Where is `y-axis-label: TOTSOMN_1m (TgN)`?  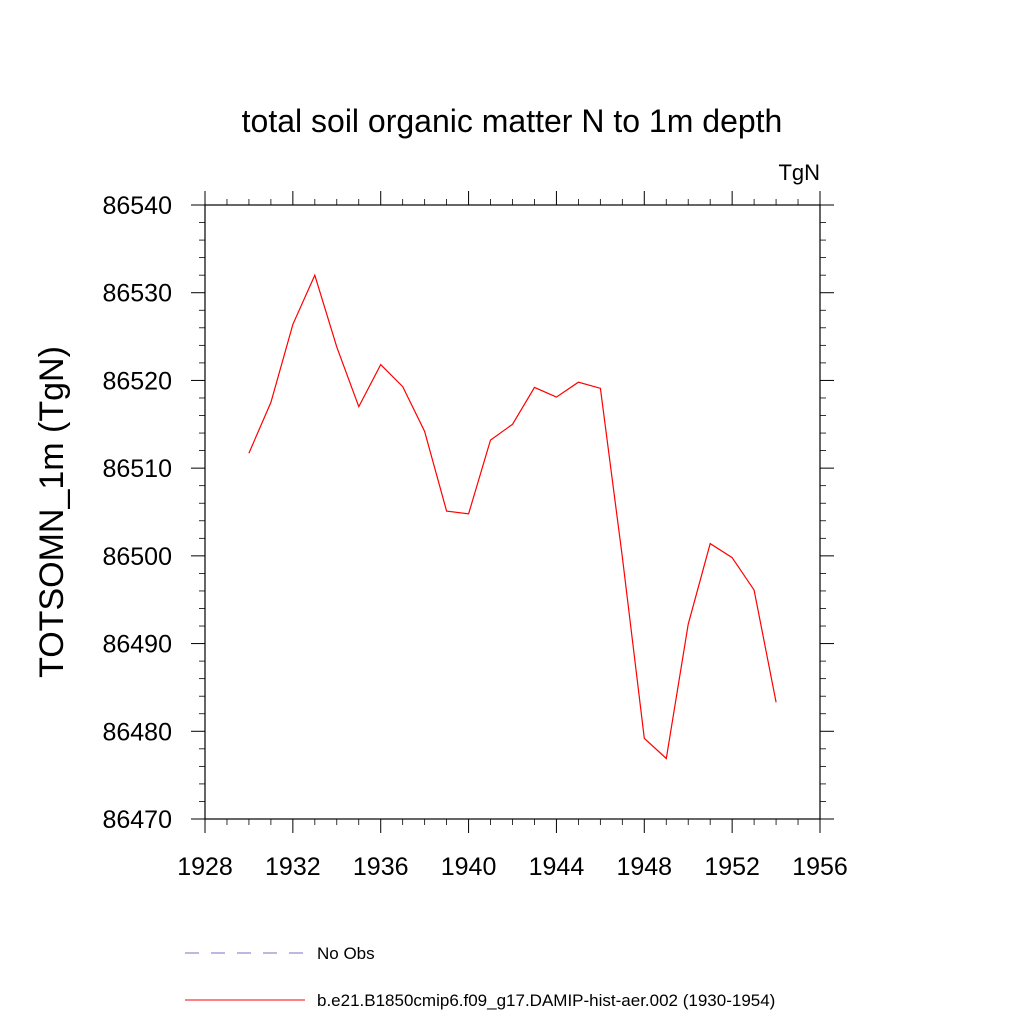
y-axis-label: TOTSOMN_1m (TgN) is located at coordinates (52, 512).